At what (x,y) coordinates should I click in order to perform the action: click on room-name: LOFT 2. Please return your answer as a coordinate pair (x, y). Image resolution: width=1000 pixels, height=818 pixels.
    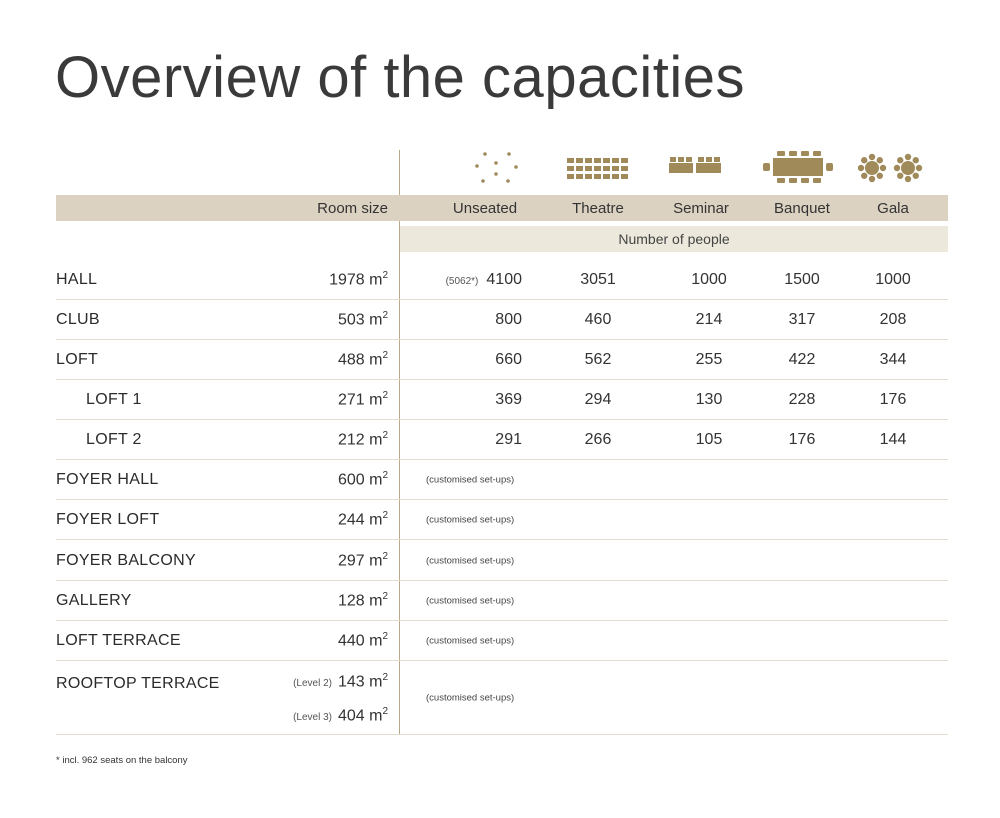
    Looking at the image, I should click on (114, 439).